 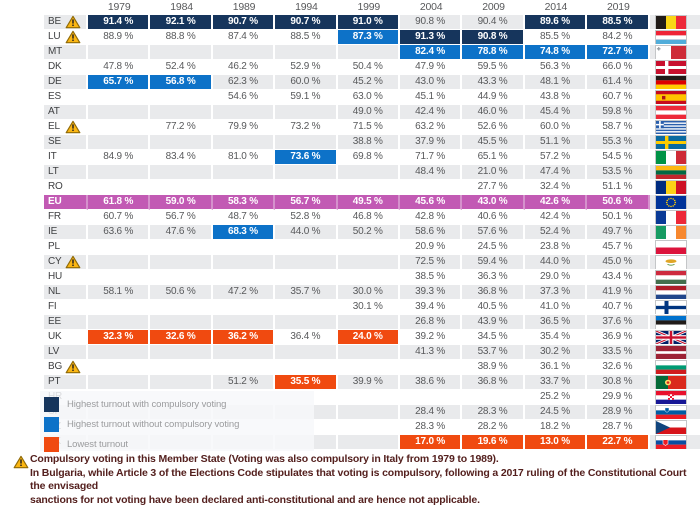 What do you see at coordinates (431, 322) in the screenshot?
I see `value-cell: 26.8 %` at bounding box center [431, 322].